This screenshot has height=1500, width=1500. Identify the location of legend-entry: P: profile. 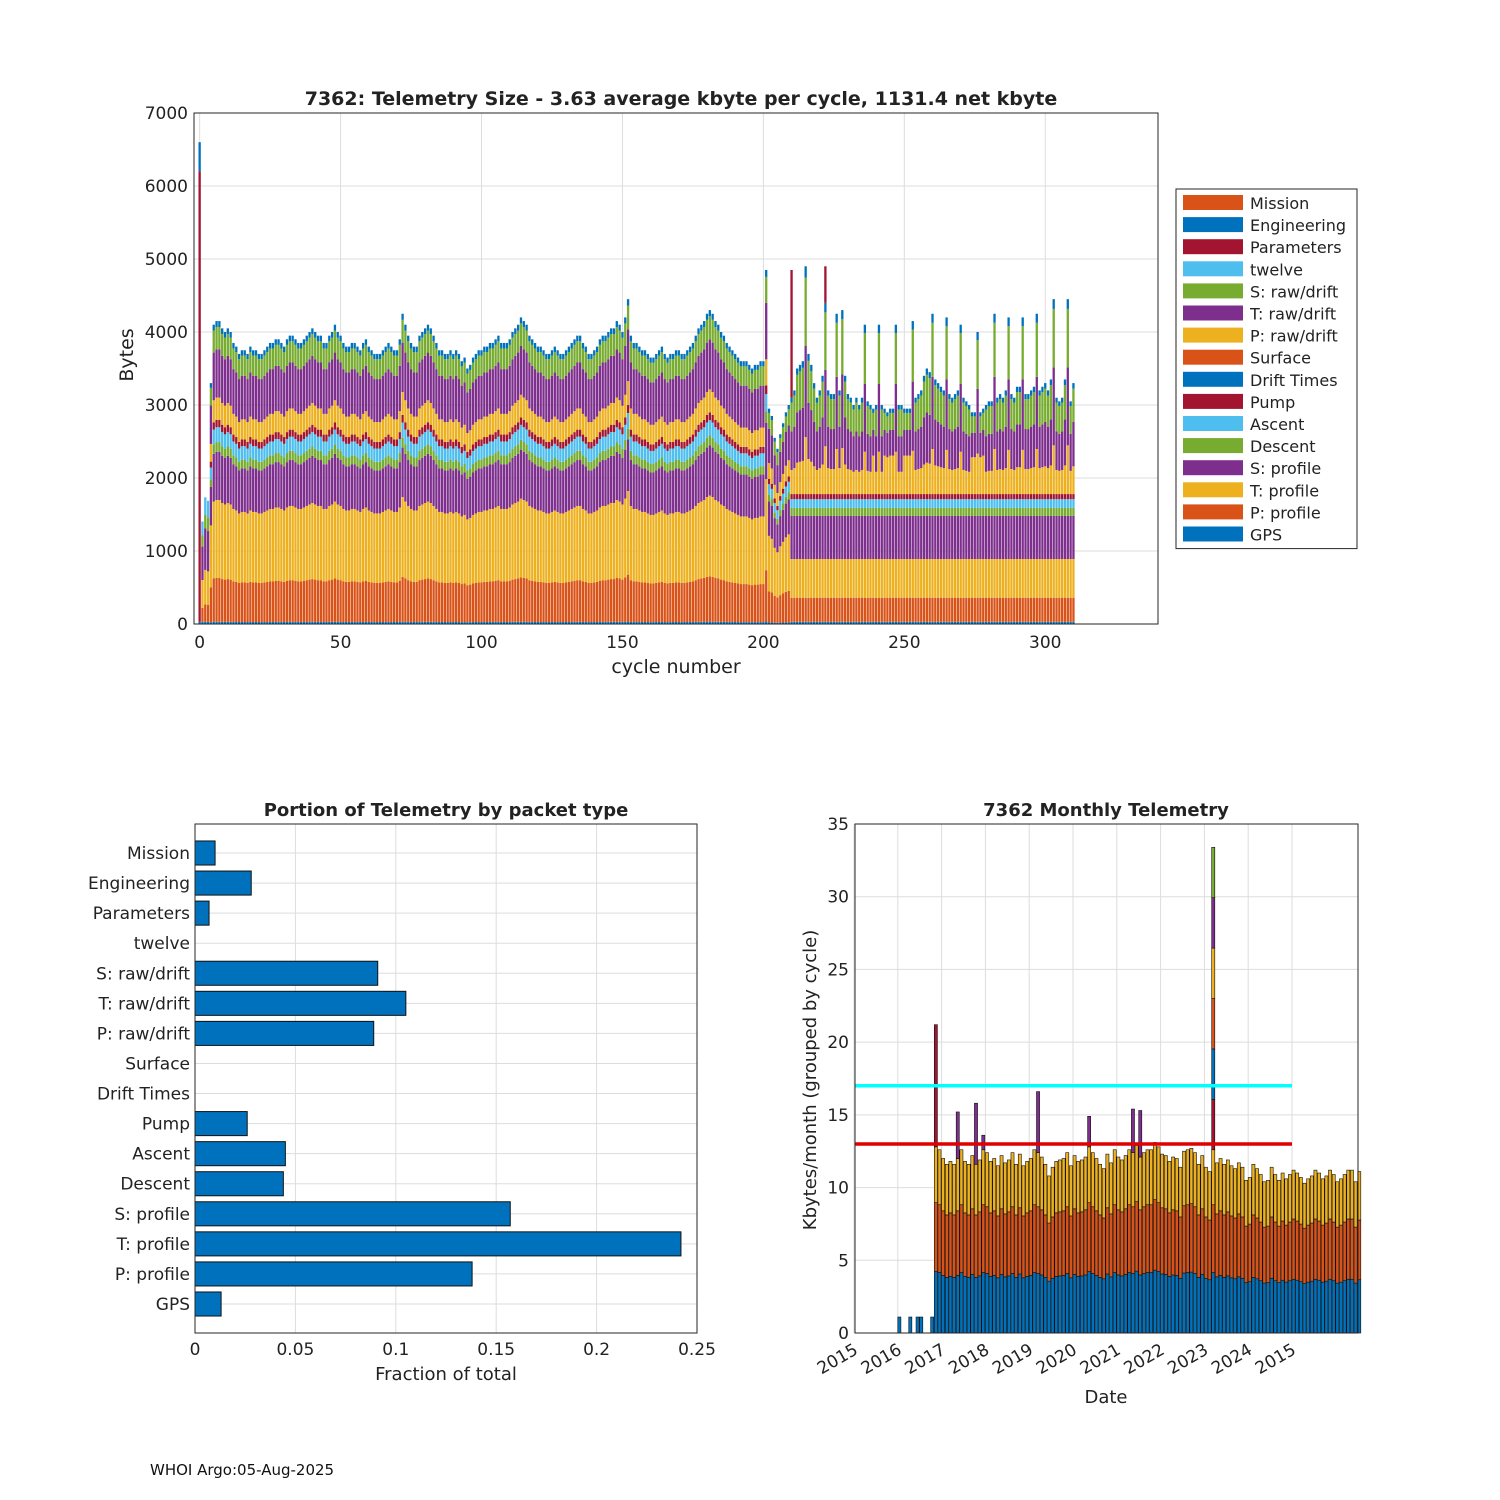
(1285, 512).